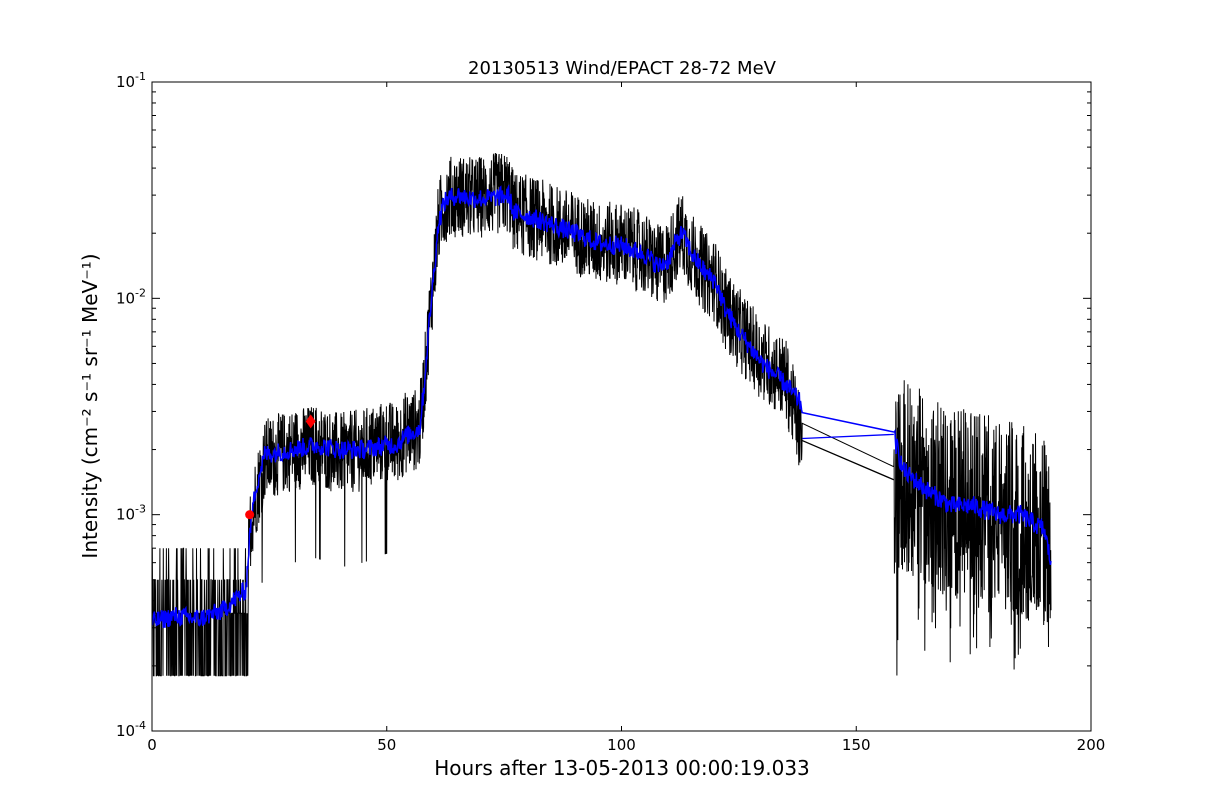 The height and width of the screenshot is (812, 1212). Describe the element at coordinates (152, 745) in the screenshot. I see `x-tick-label: 0` at that location.